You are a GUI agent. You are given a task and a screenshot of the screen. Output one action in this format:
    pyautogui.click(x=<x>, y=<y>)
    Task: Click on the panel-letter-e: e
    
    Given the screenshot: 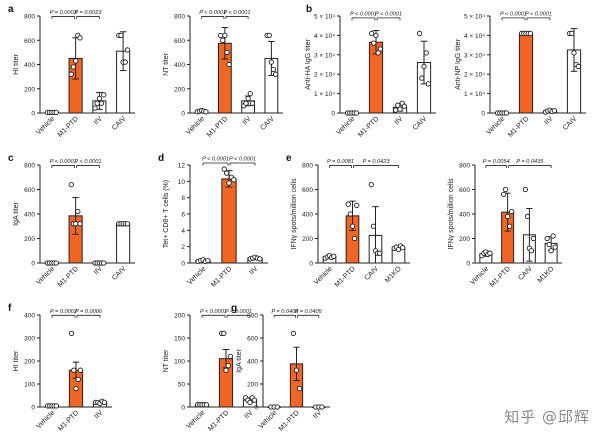 What is the action you would take?
    pyautogui.click(x=289, y=158)
    